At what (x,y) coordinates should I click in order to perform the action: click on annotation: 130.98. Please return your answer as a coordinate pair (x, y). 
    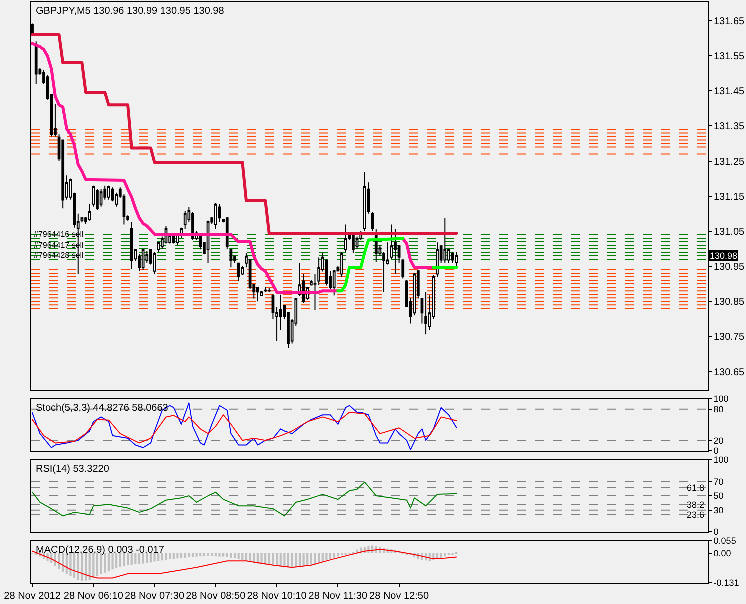
    Looking at the image, I should click on (724, 256).